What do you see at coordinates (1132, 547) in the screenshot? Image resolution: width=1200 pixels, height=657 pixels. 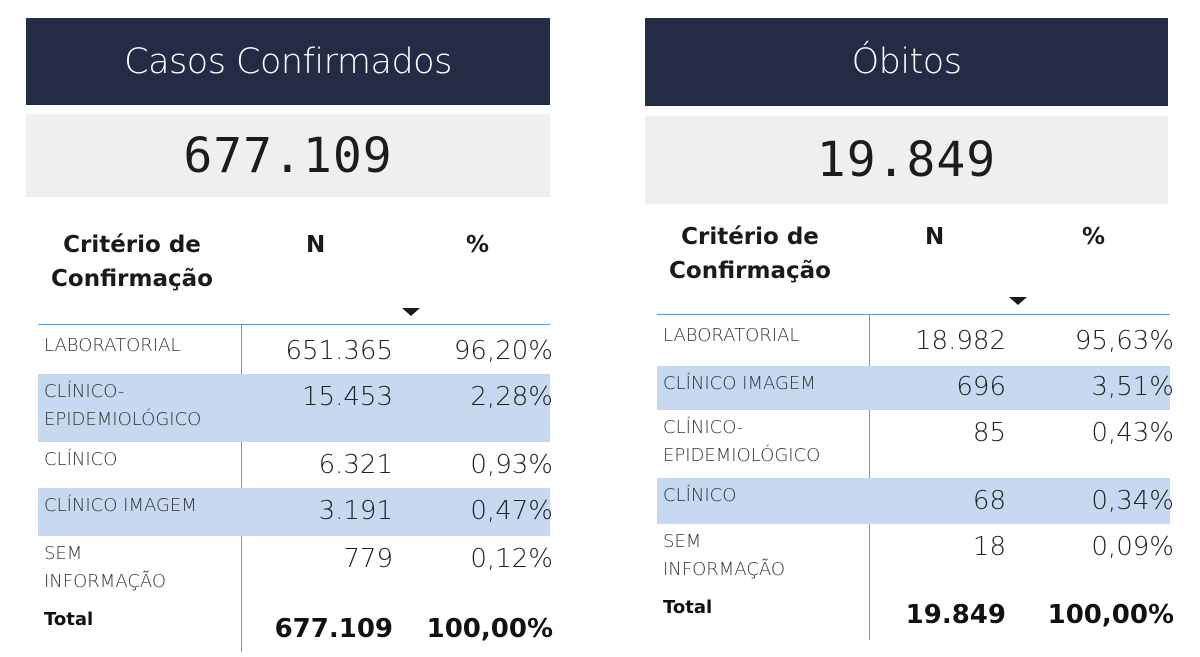 I see `row-value-pct: 0,09%` at bounding box center [1132, 547].